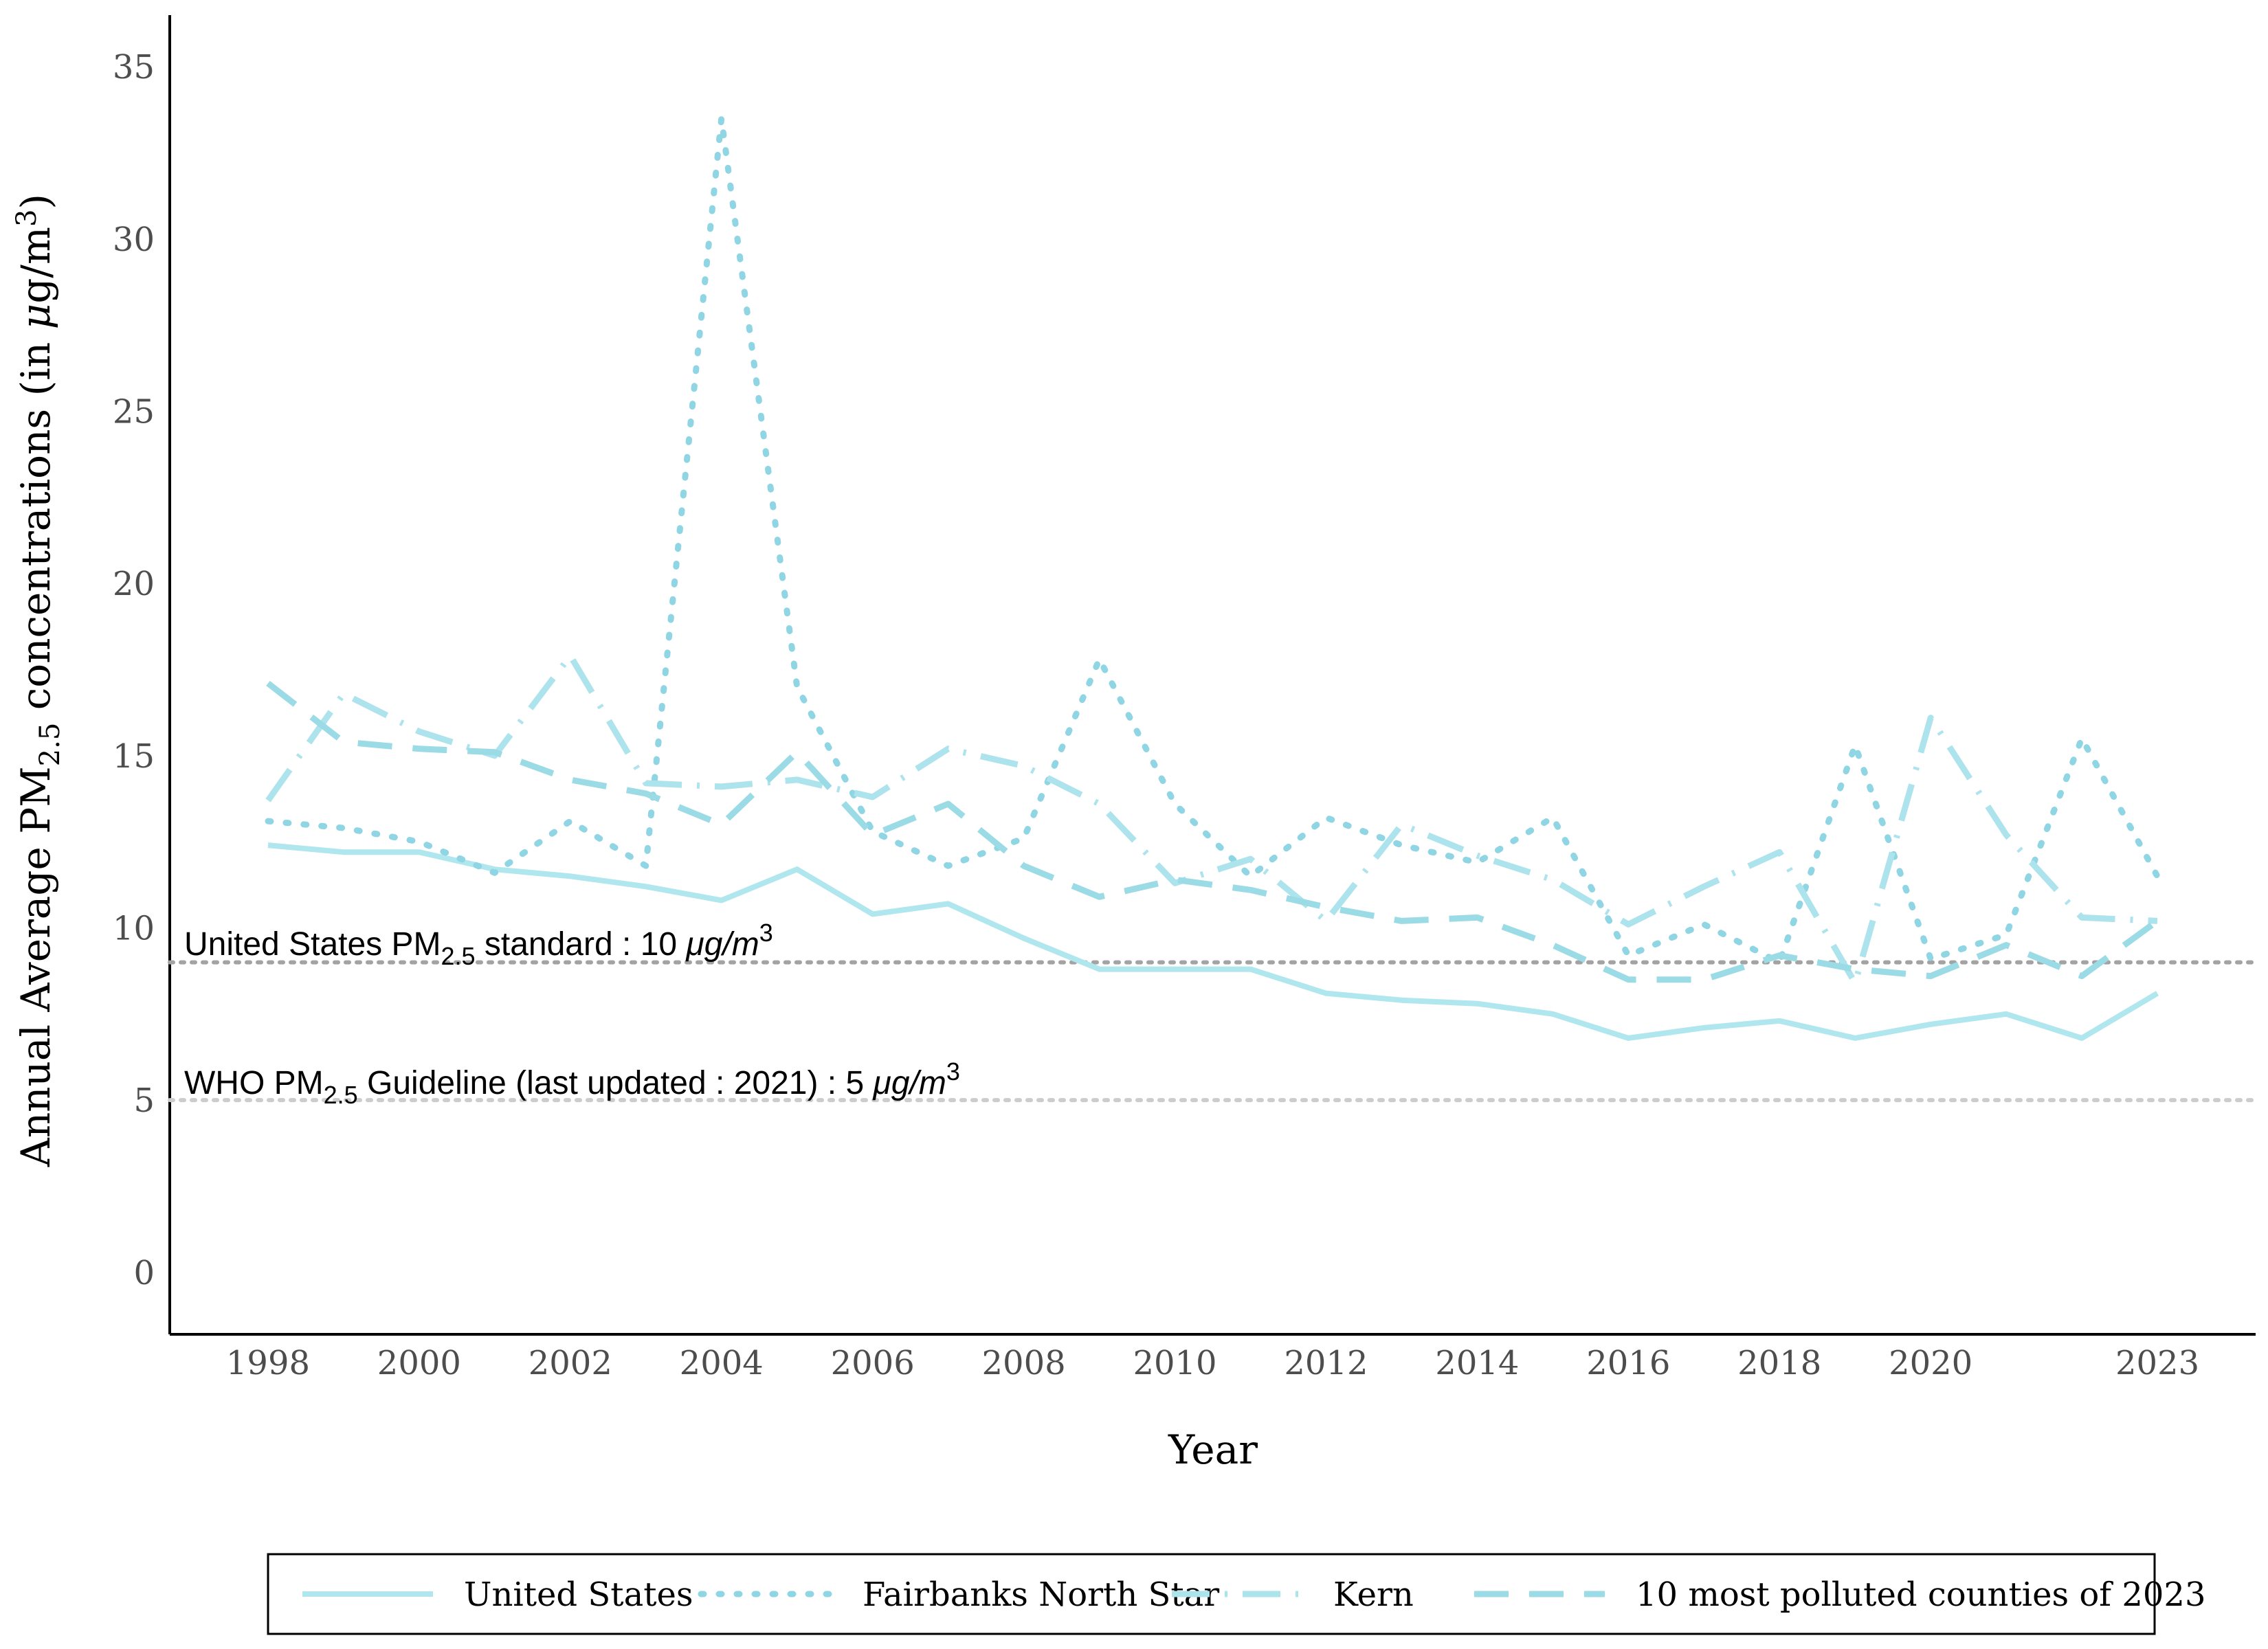 Image resolution: width=2268 pixels, height=1649 pixels. I want to click on x-tick-label: 2020, so click(1930, 1363).